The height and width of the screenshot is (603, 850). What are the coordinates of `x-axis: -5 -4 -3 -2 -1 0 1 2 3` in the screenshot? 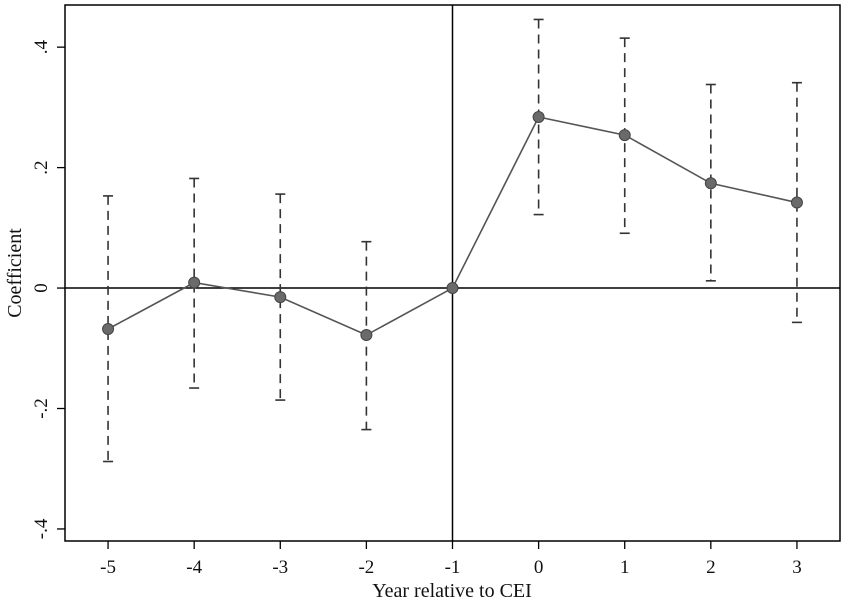 It's located at (451, 559).